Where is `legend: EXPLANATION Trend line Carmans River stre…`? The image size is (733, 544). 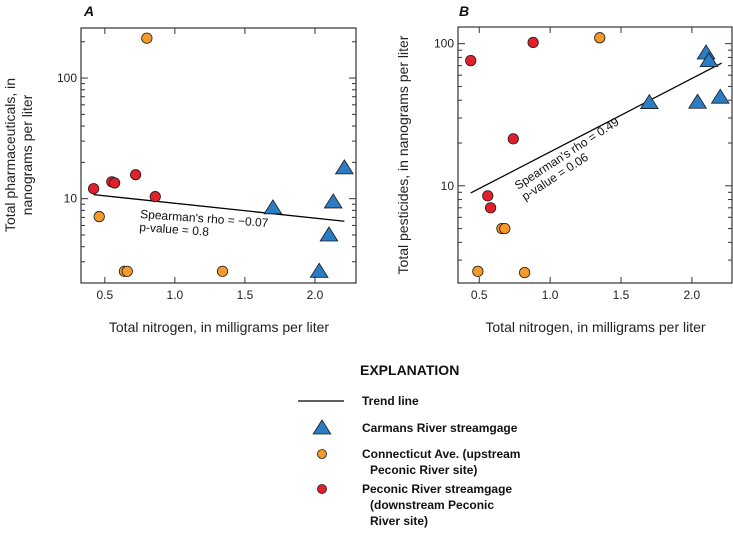
legend: EXPLANATION Trend line Carmans River stre… is located at coordinates (409, 445).